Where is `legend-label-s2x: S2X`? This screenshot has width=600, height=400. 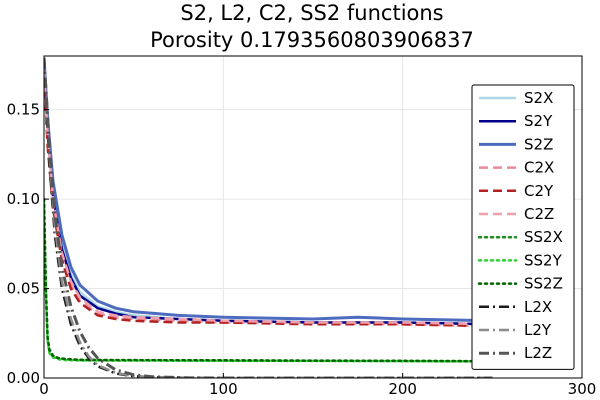 legend-label-s2x: S2X is located at coordinates (538, 98).